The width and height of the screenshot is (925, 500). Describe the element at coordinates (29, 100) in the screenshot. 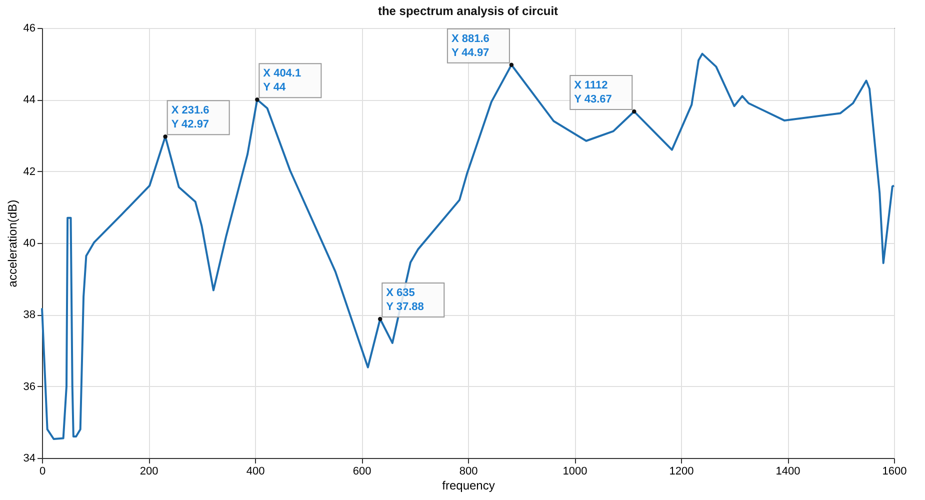

I see `y-tick-label: 44` at that location.